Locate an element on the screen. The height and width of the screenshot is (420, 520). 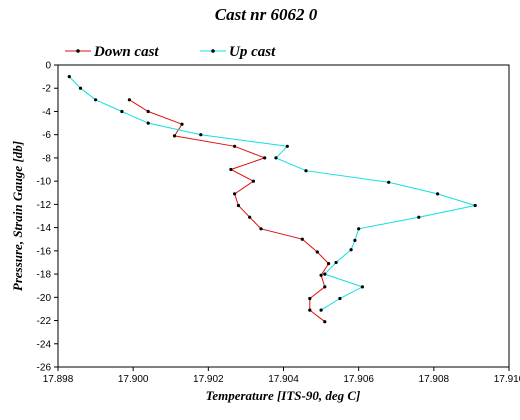
legend-label-up-cast: Up cast is located at coordinates (252, 52).